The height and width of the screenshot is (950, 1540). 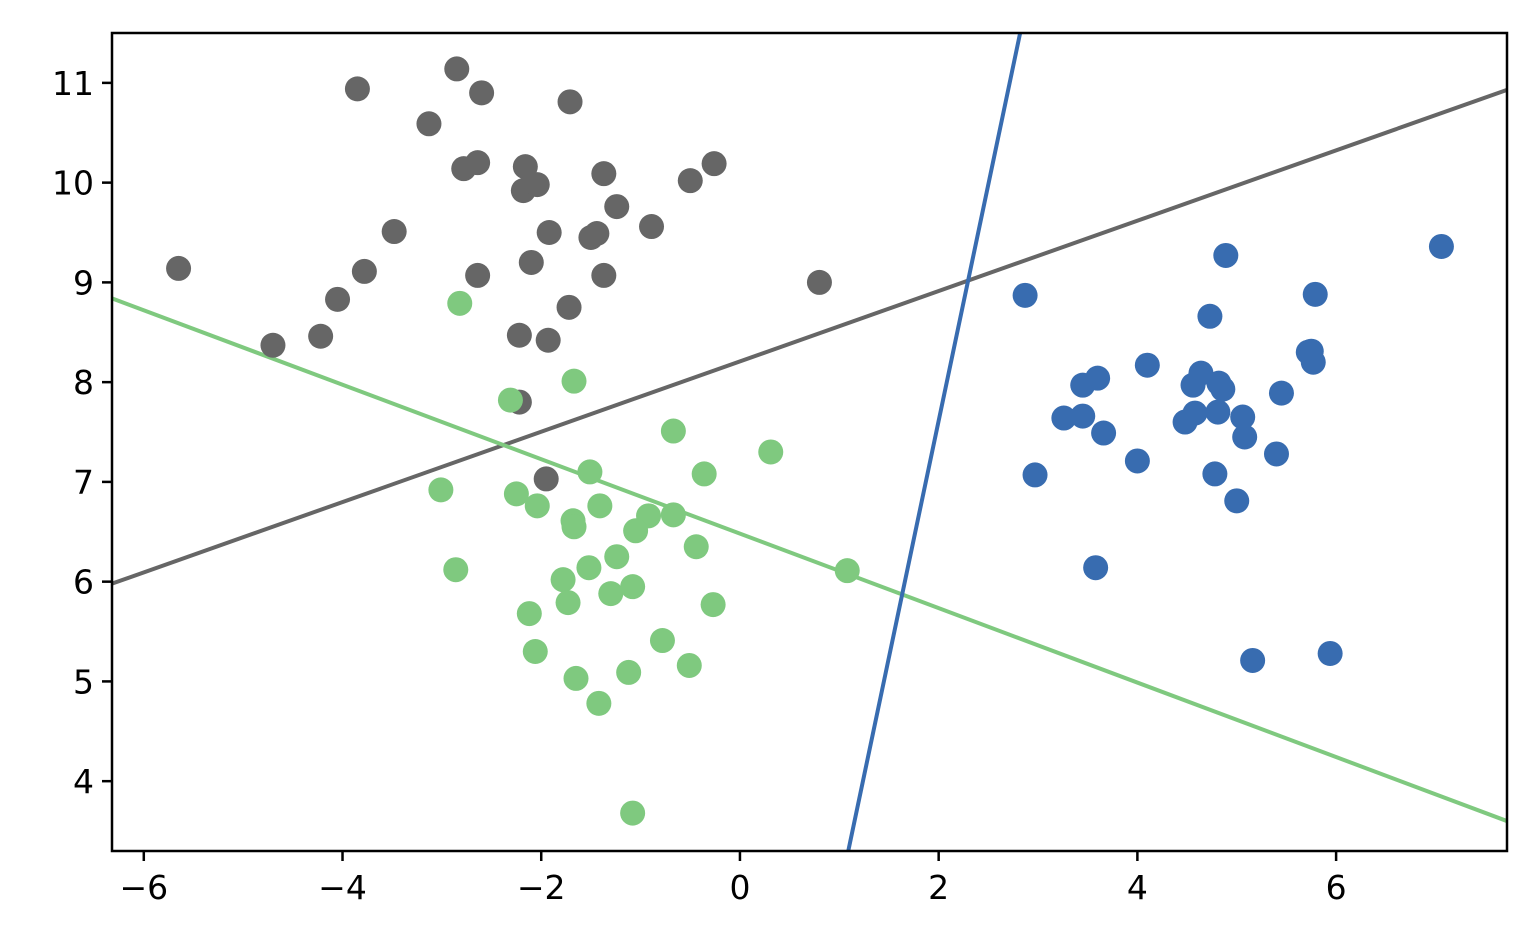 I want to click on x-axis: −6 −4 −2 0 2 4 6, so click(x=733, y=879).